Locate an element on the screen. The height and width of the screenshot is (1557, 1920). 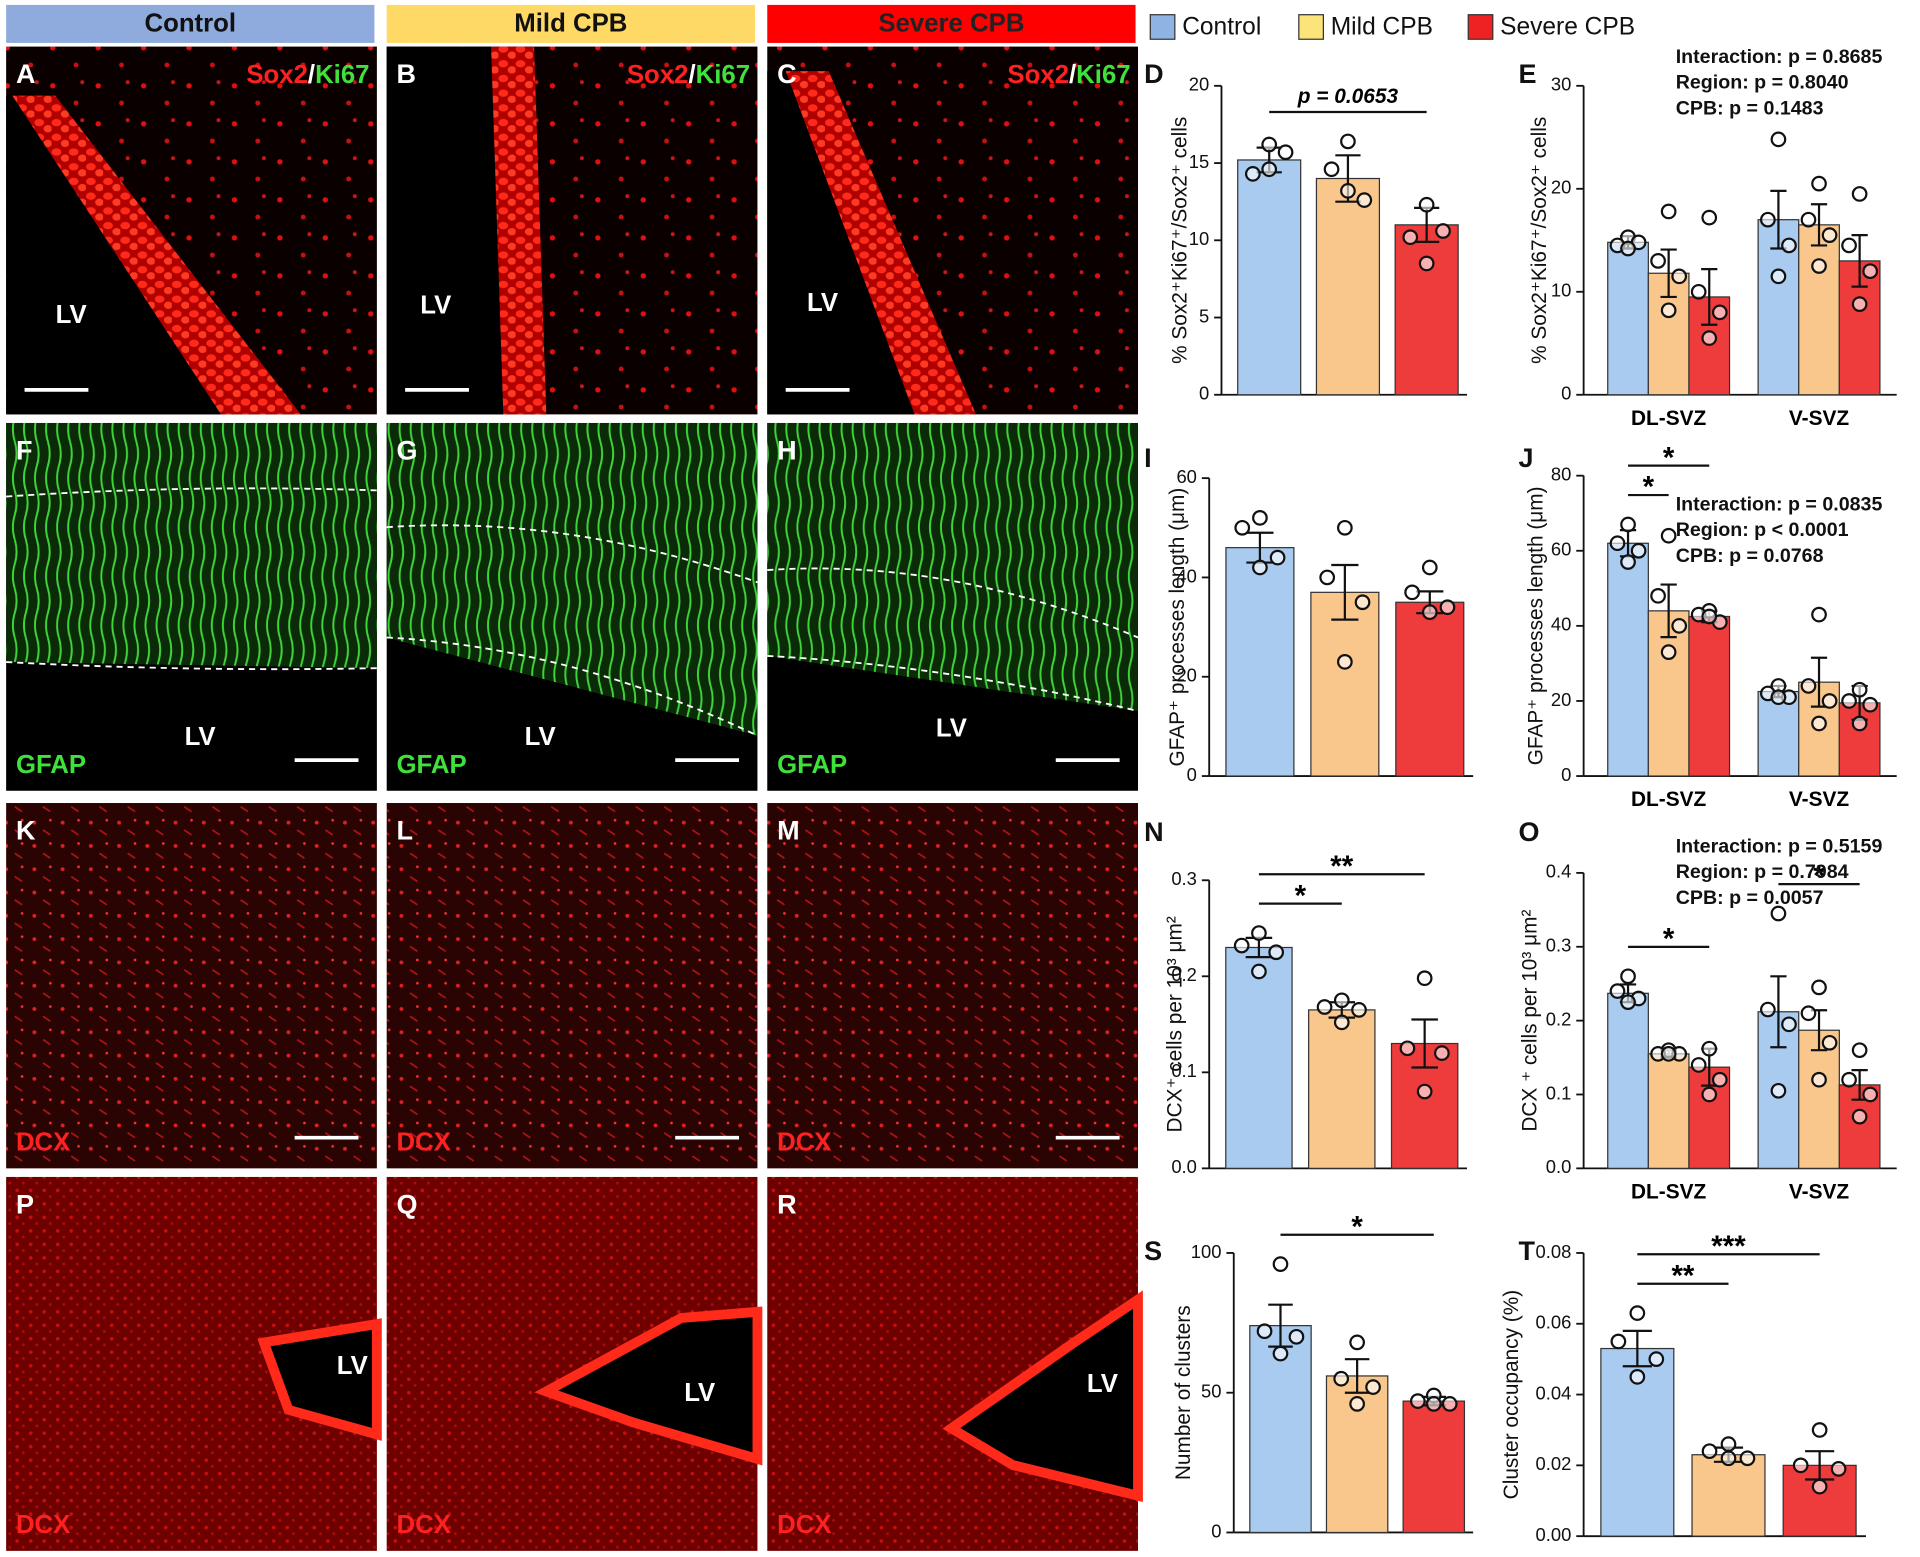
image-panel: Sox2/Ki67 is located at coordinates (191, 230).